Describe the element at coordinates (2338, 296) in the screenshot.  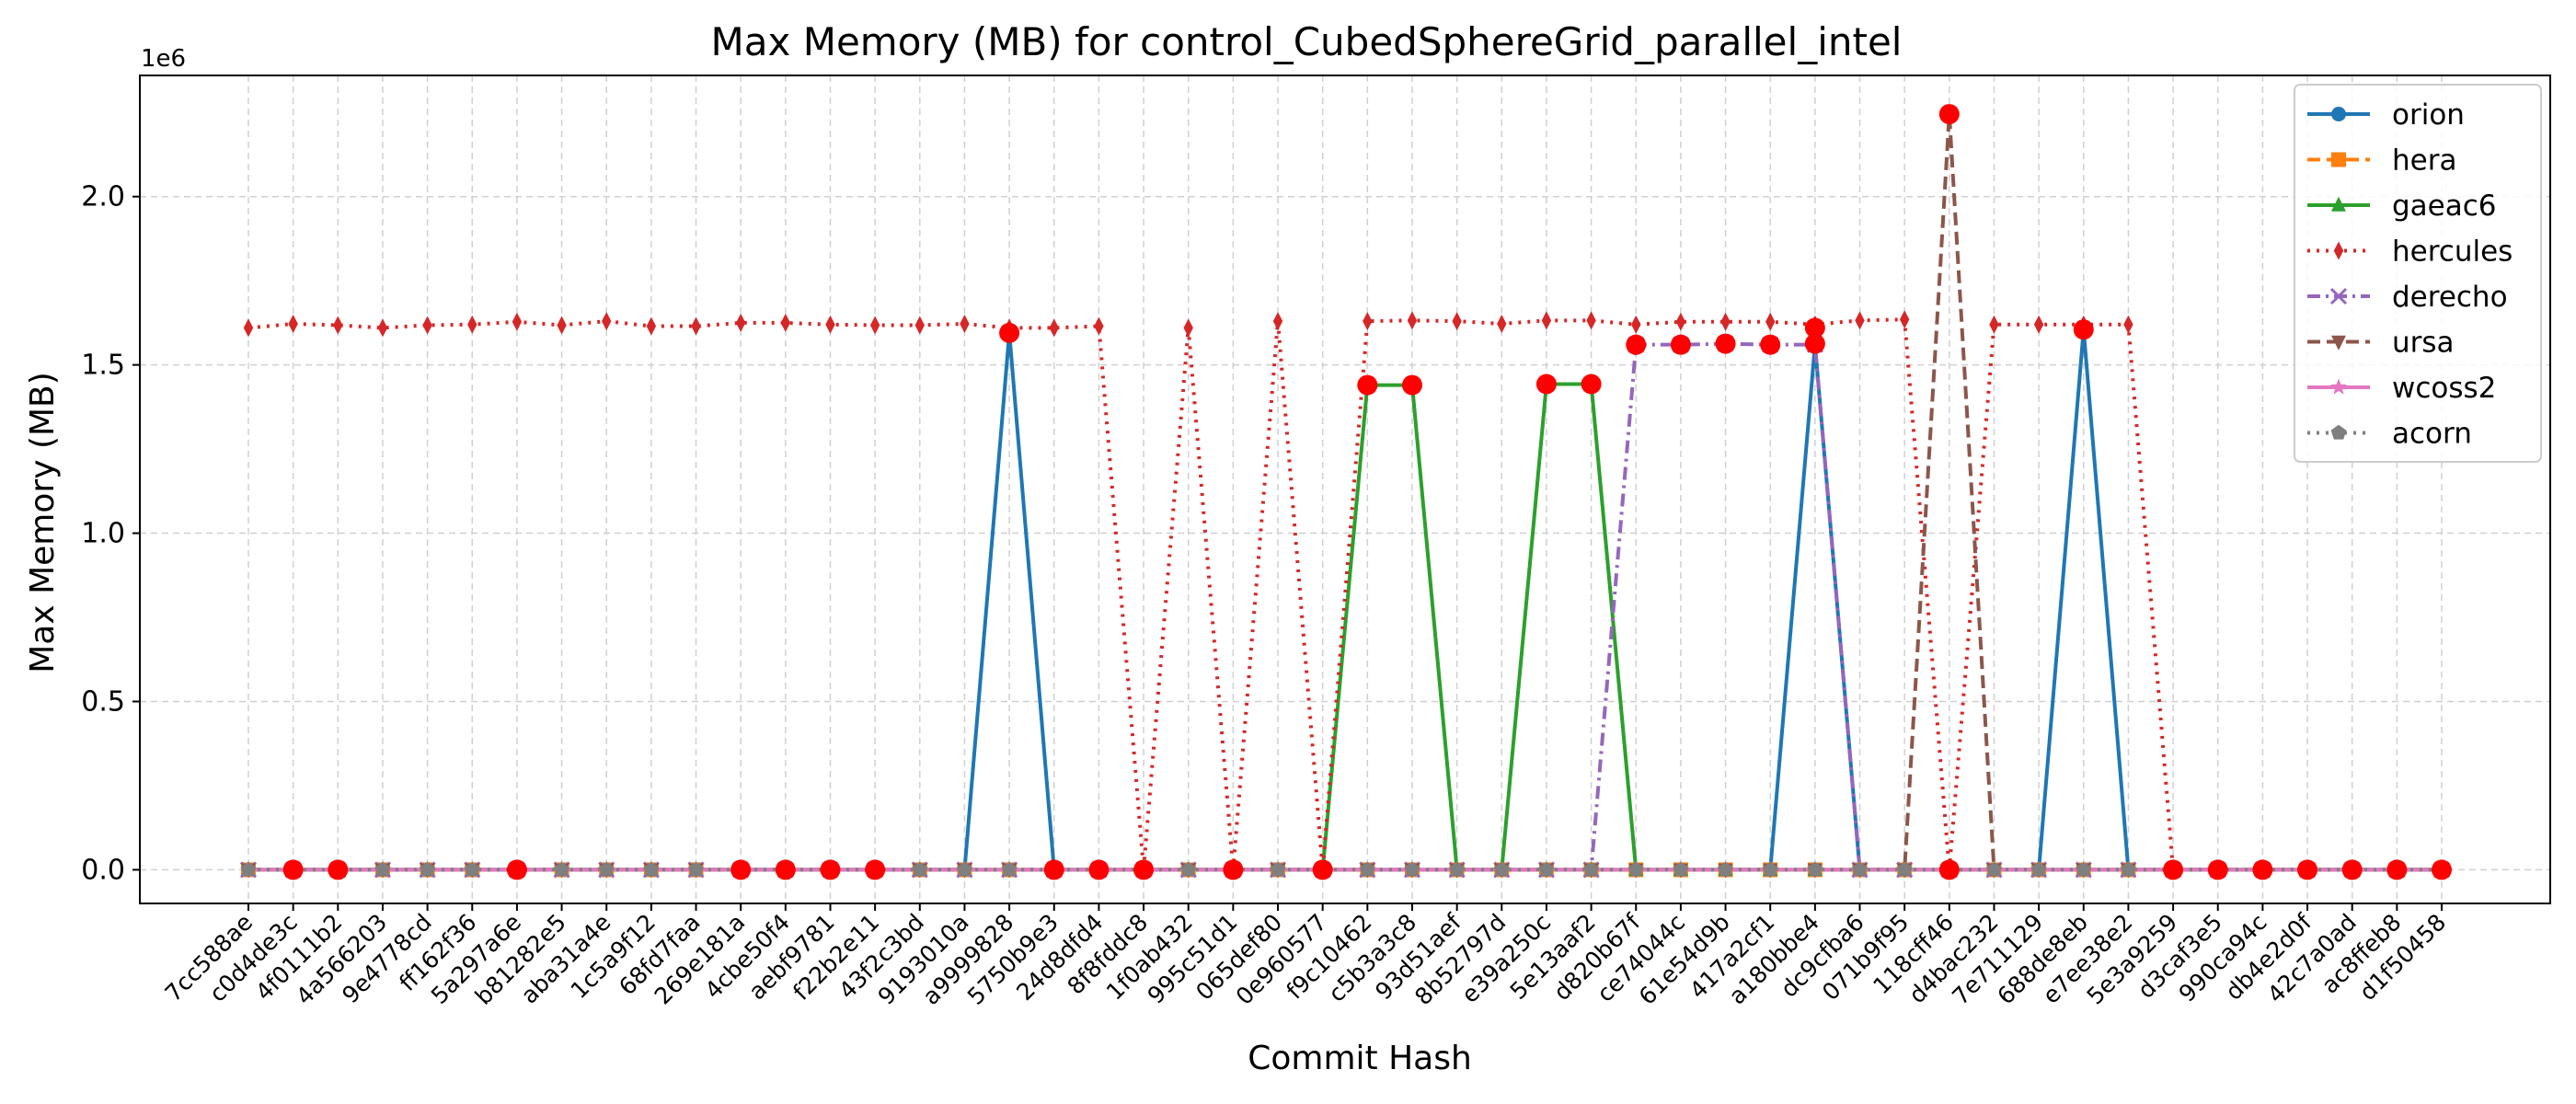
I see `legend-marker-derecho` at that location.